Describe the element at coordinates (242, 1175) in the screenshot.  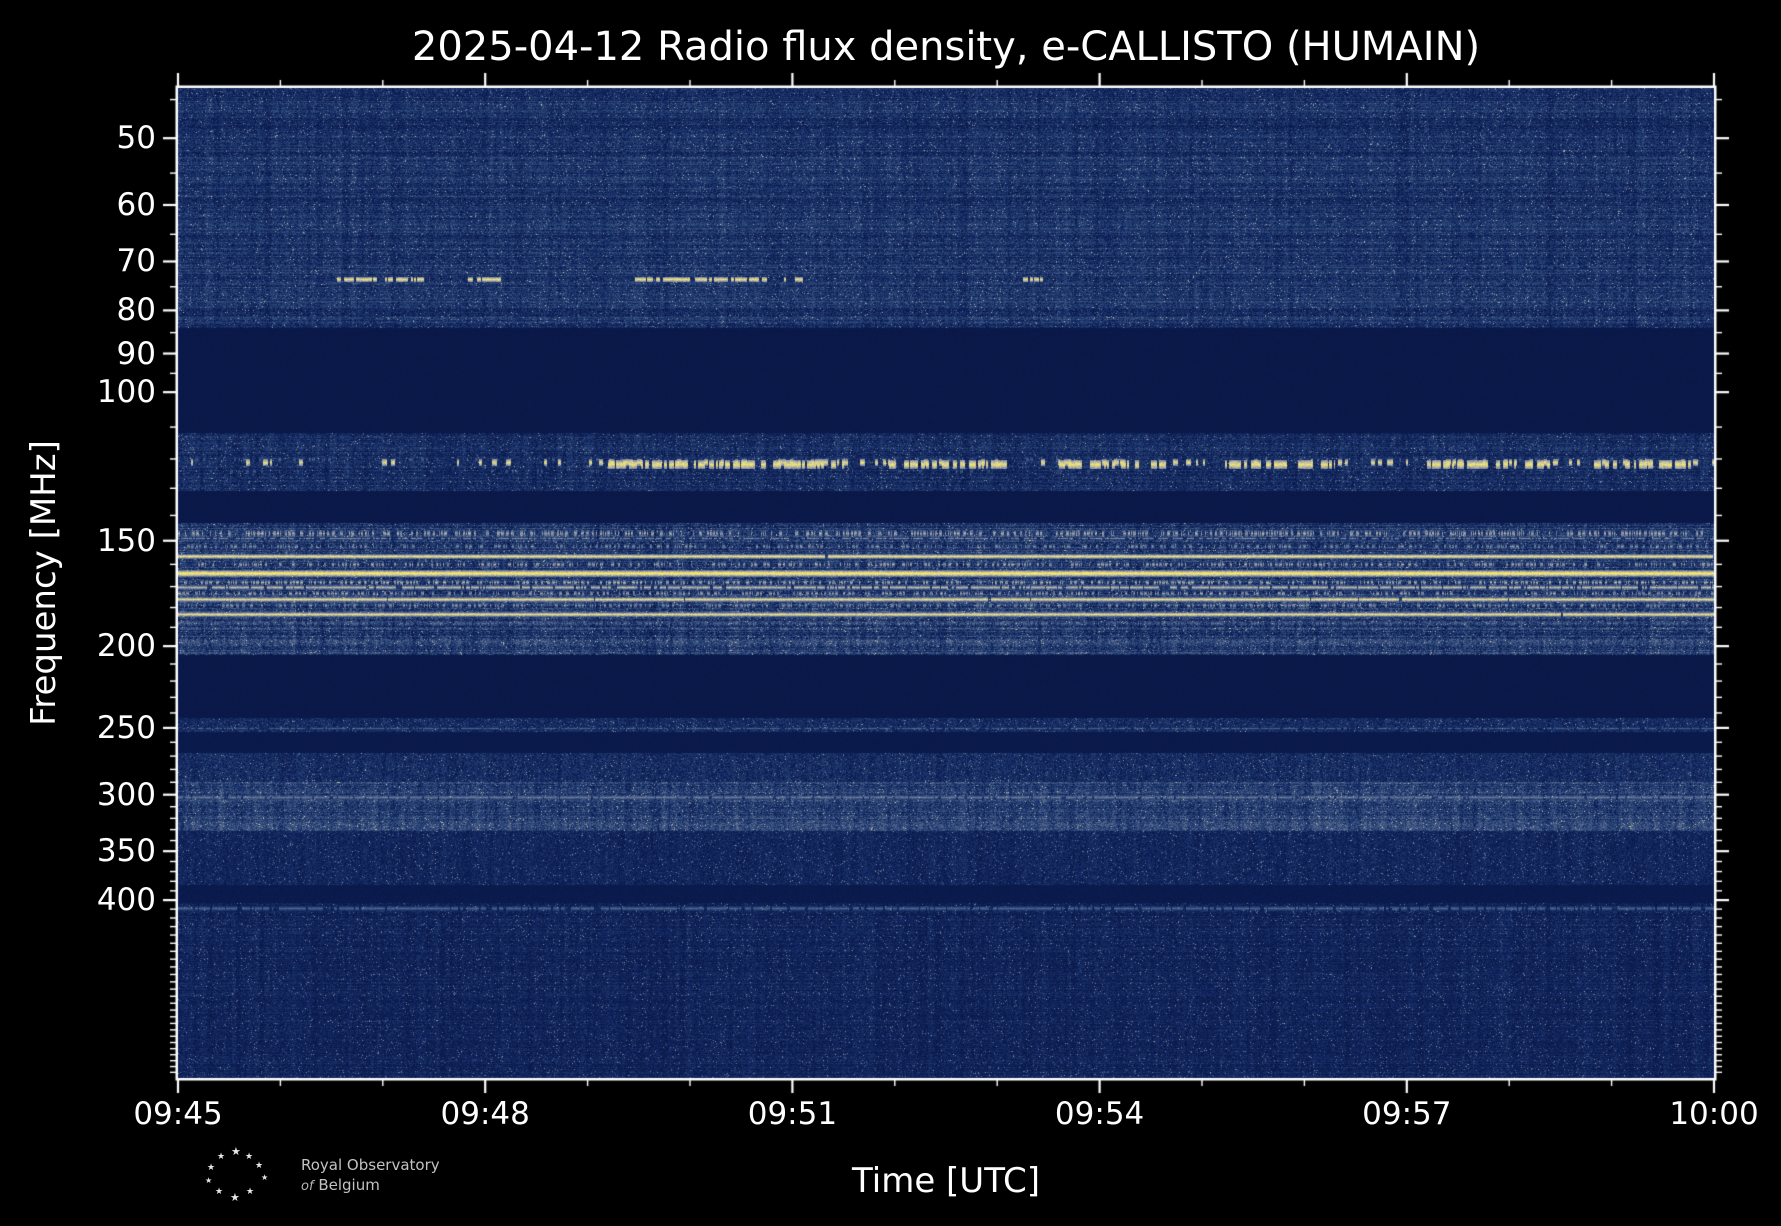
I see `rob-logo-stars: ★ ★ ★ ★ ★ ★ ★ ★ ★ ★` at that location.